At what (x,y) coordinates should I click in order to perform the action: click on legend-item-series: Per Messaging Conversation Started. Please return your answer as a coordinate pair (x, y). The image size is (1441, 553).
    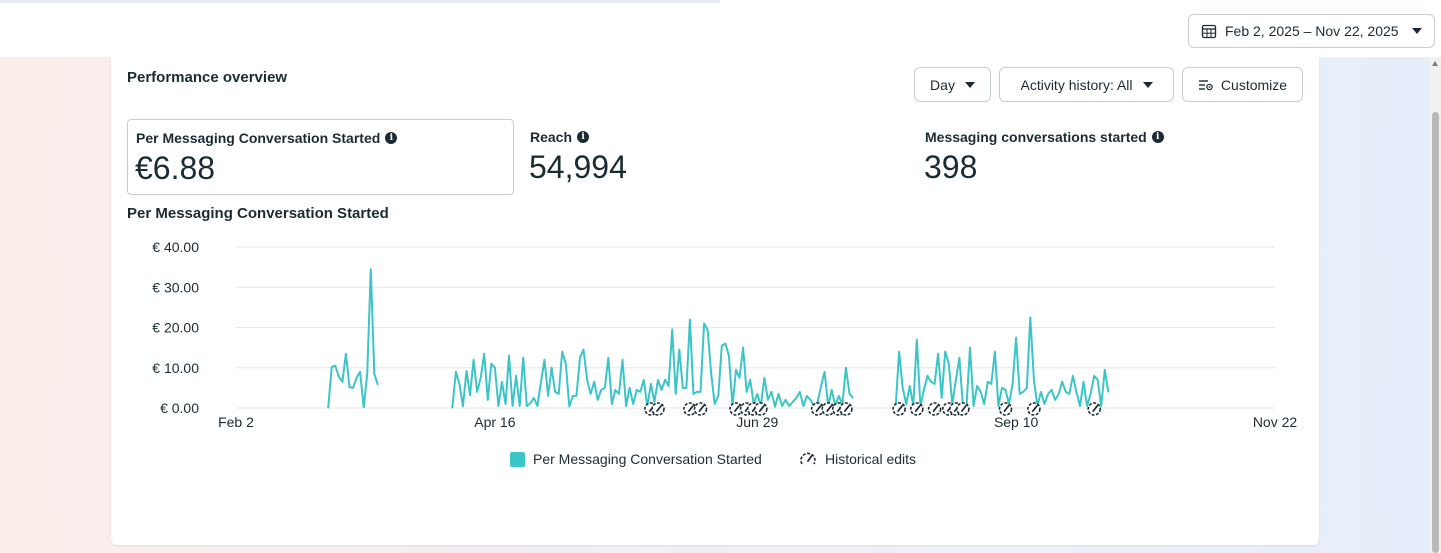
    Looking at the image, I should click on (636, 459).